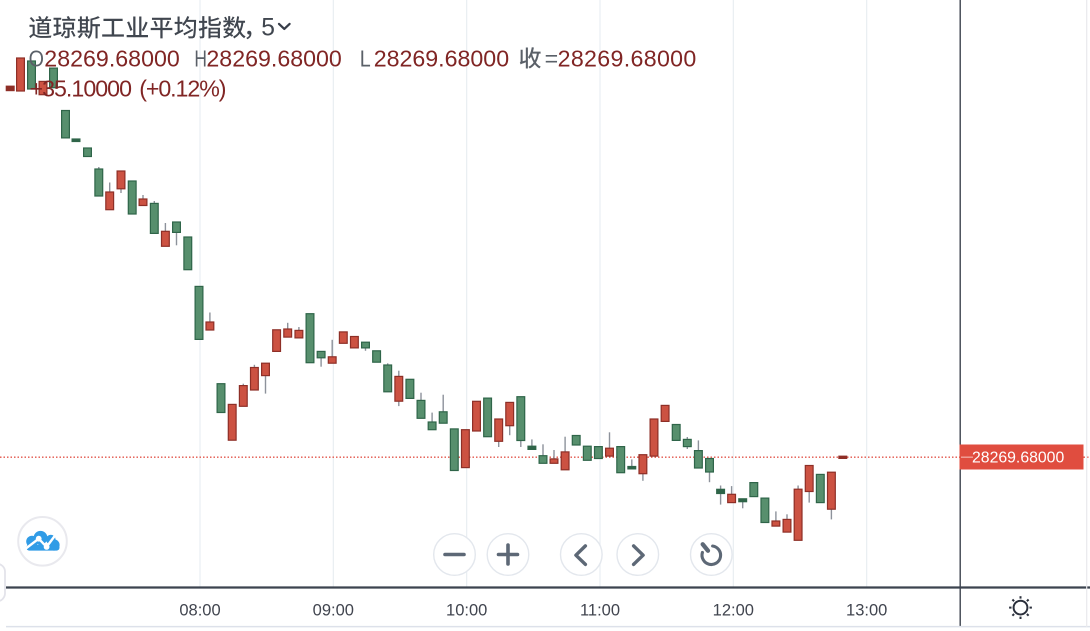  What do you see at coordinates (333, 611) in the screenshot?
I see `svg-text: 09:00` at bounding box center [333, 611].